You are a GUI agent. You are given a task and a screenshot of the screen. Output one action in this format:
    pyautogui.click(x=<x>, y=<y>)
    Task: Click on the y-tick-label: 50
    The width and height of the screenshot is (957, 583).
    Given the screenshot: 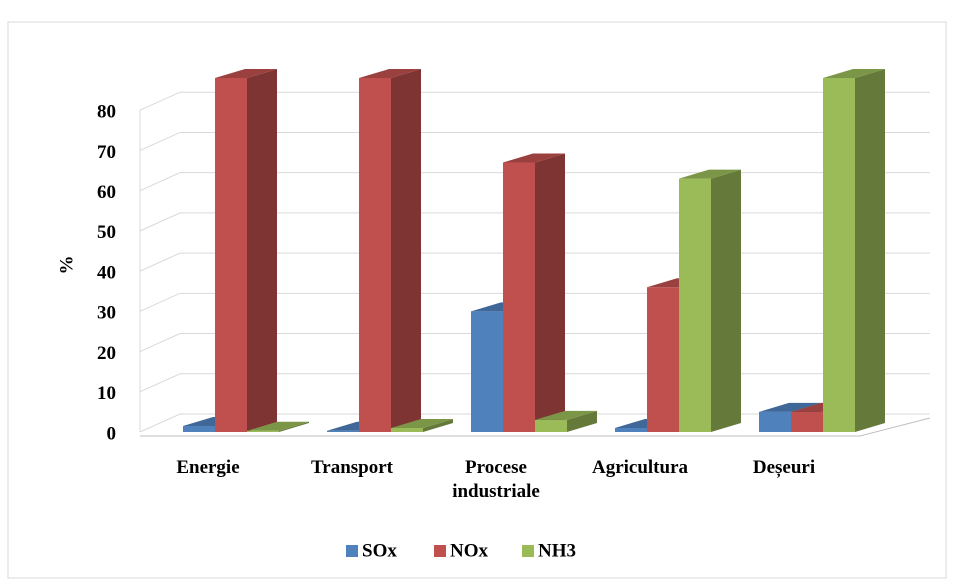 What is the action you would take?
    pyautogui.click(x=106, y=232)
    